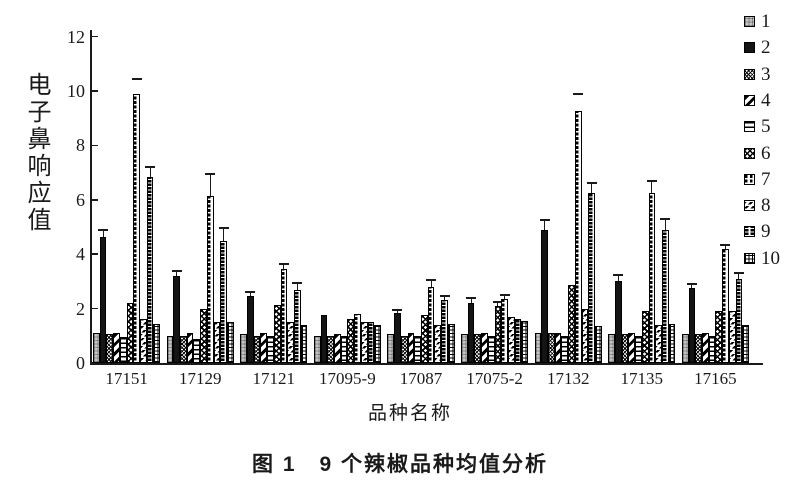 The height and width of the screenshot is (499, 800). Describe the element at coordinates (274, 378) in the screenshot. I see `x-tick-label: 17121` at that location.